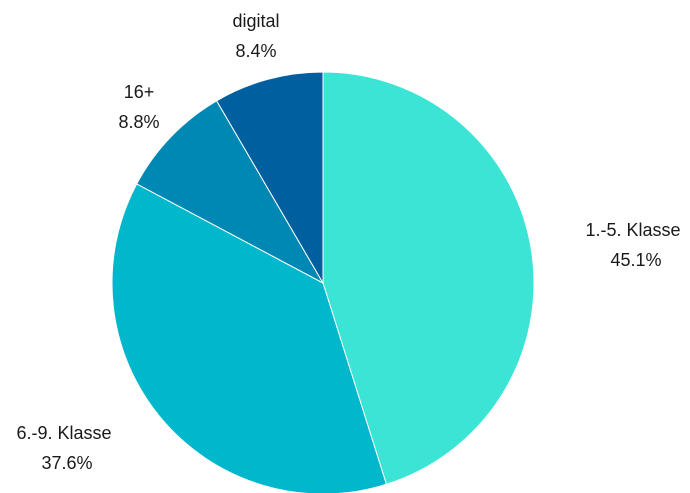 The image size is (690, 493). I want to click on slice-value-1-5-klasse: 45.1%, so click(635, 260).